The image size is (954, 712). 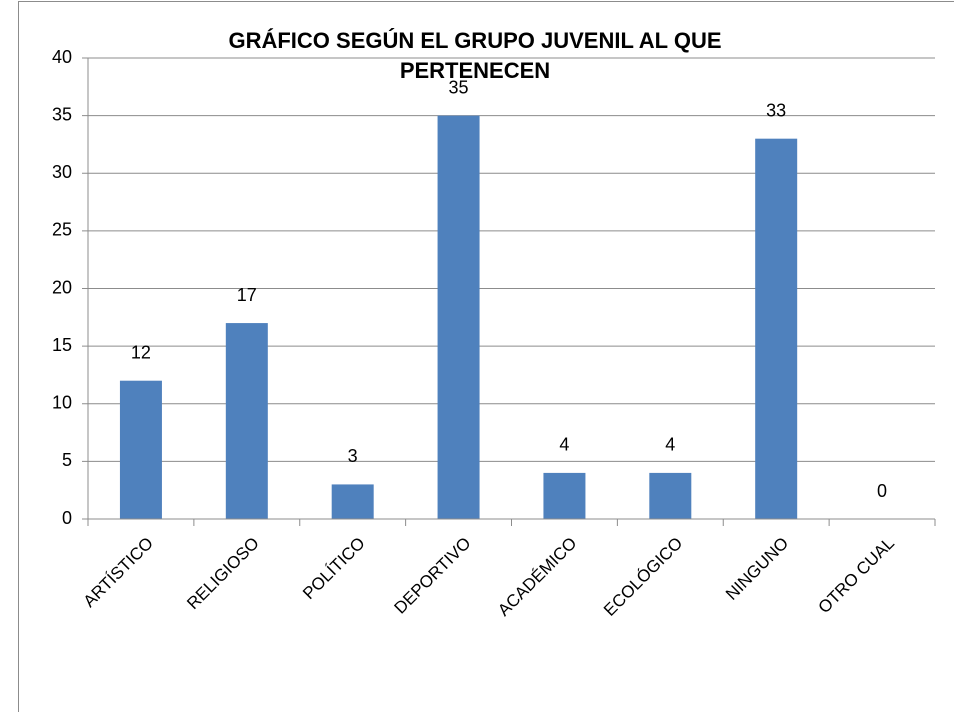 I want to click on y-tick-label: 0, so click(x=67, y=518).